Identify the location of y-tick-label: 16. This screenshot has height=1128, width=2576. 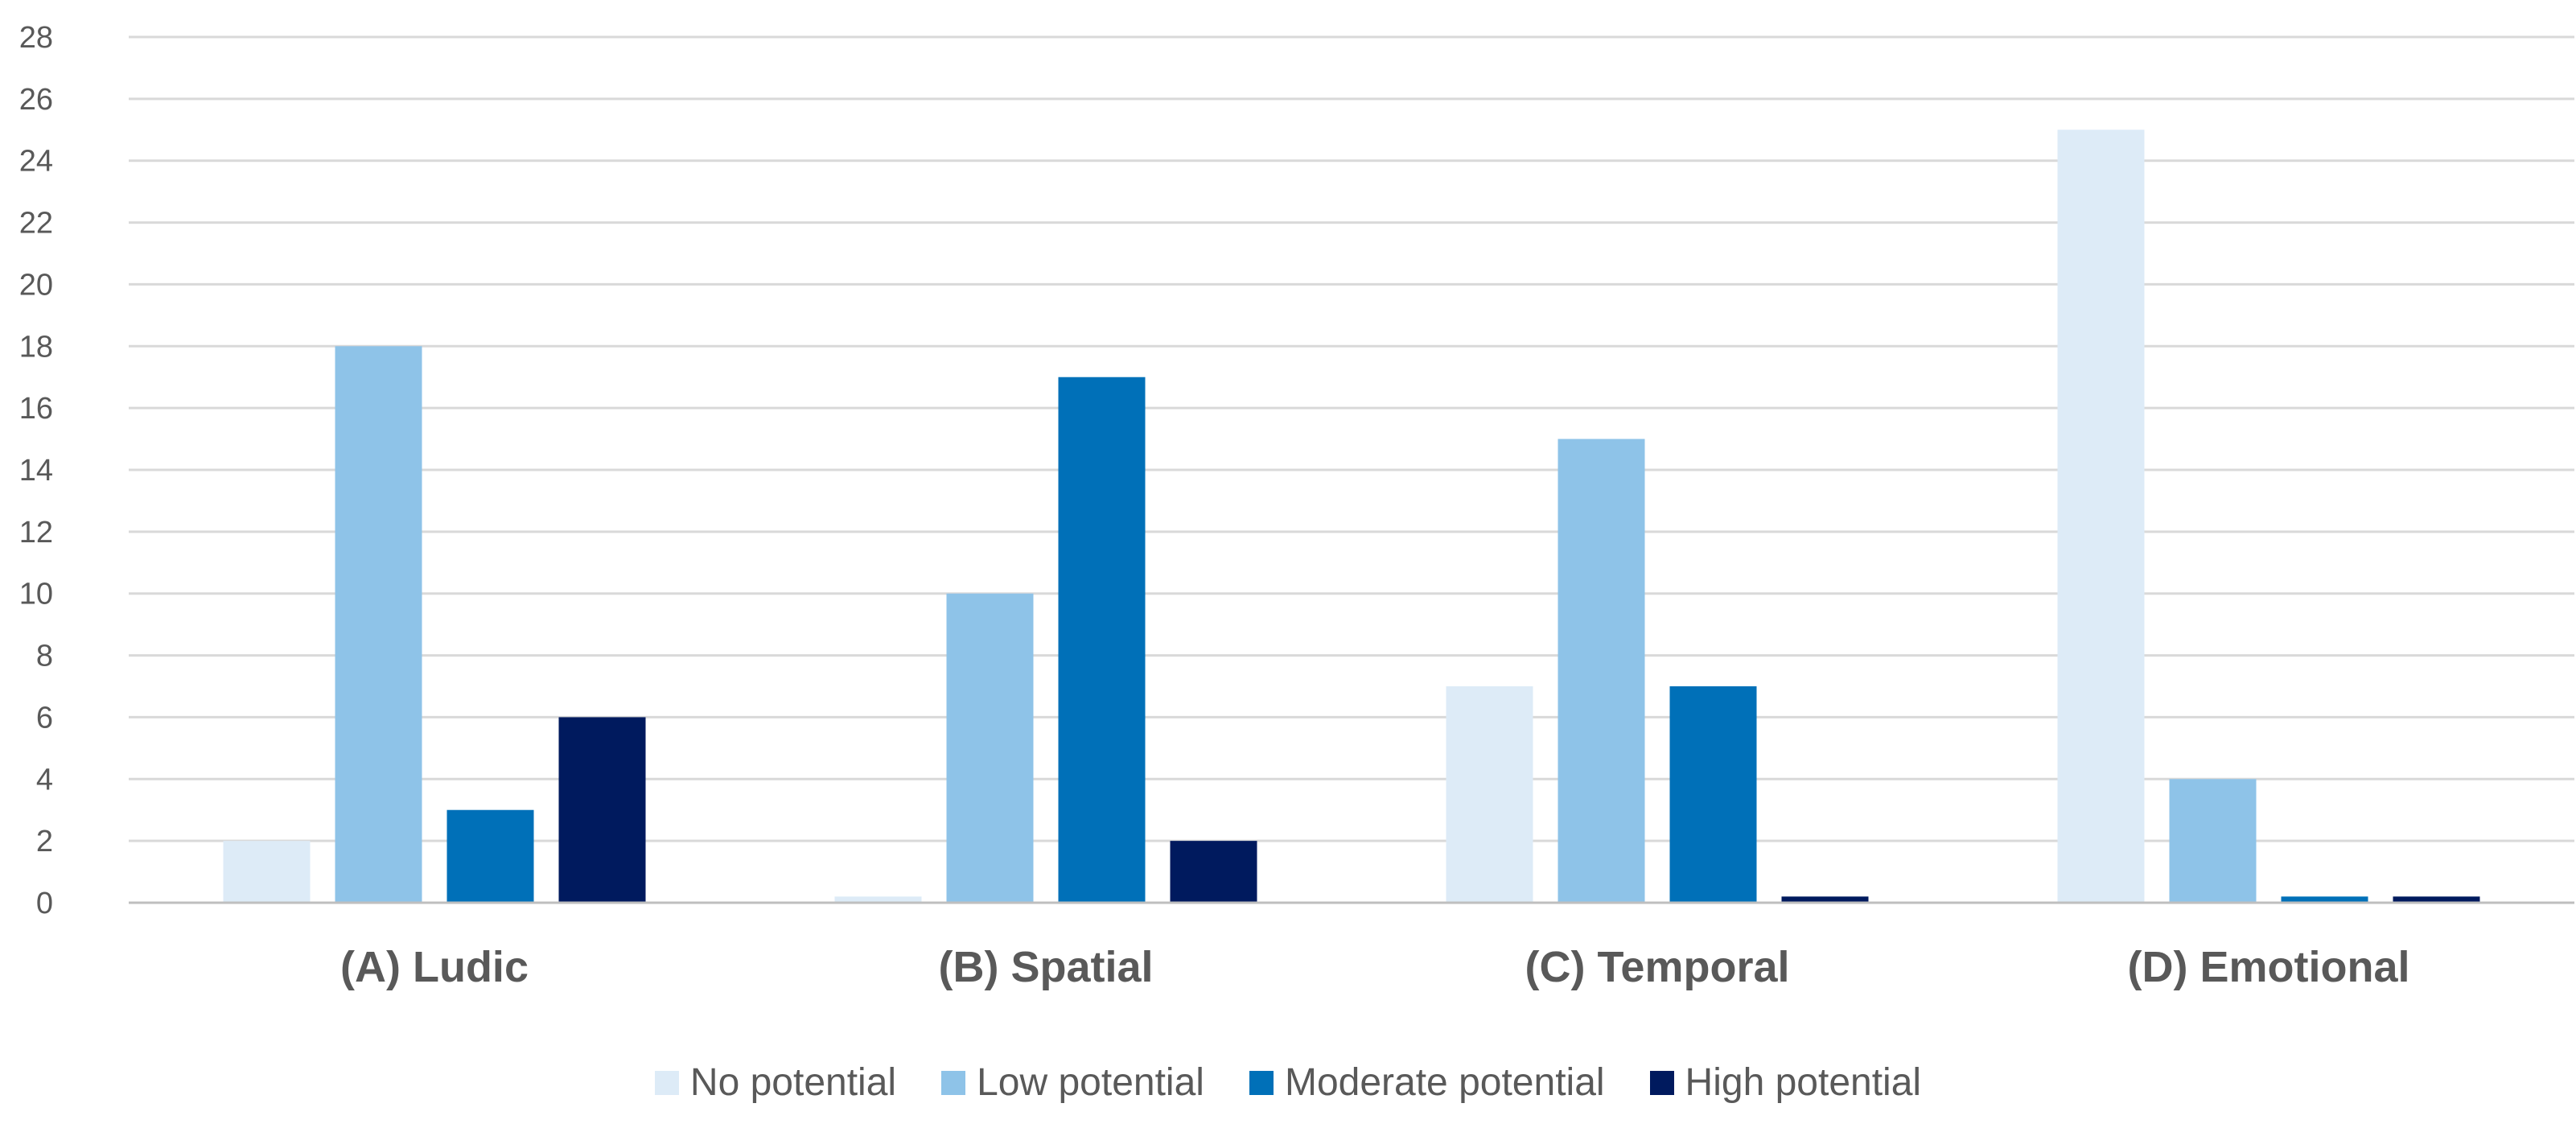
(36, 409).